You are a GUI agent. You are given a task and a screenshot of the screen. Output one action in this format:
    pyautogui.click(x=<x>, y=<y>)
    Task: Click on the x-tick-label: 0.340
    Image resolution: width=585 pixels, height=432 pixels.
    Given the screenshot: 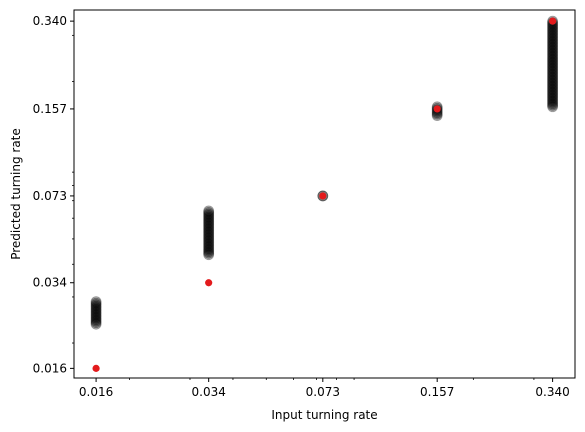 What is the action you would take?
    pyautogui.click(x=552, y=392)
    